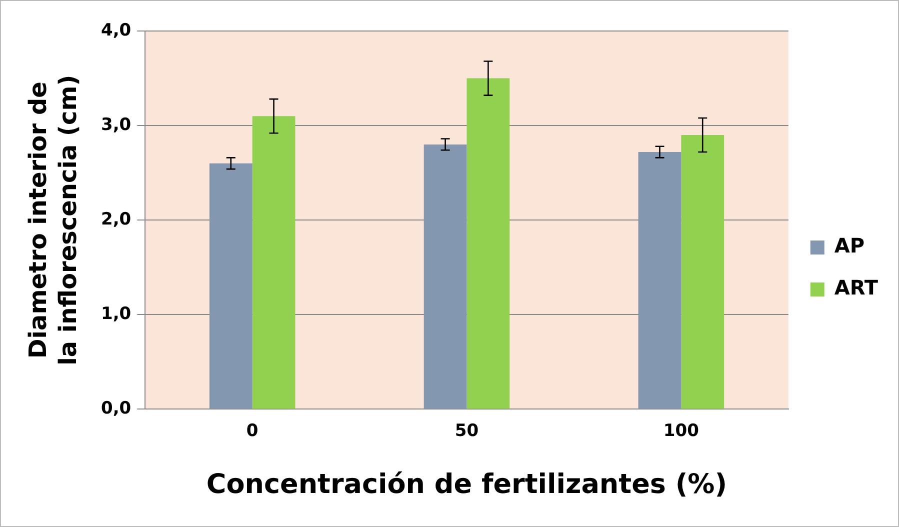 The width and height of the screenshot is (899, 527). Describe the element at coordinates (53, 220) in the screenshot. I see `y-axis-title: Diametro interior de la inflorescencia (cm)` at that location.